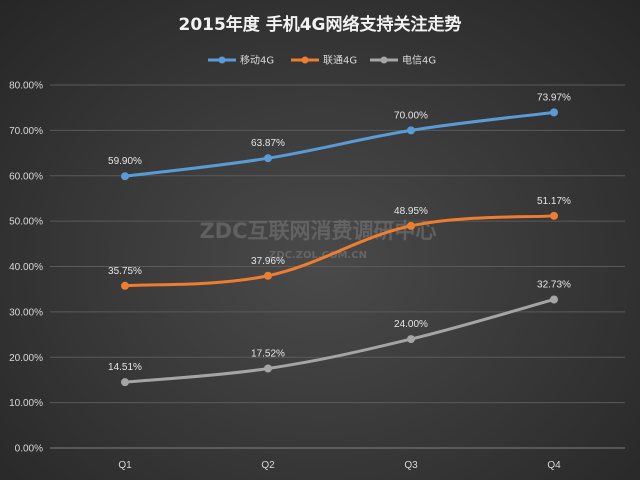 The image size is (640, 480). What do you see at coordinates (257, 60) in the screenshot?
I see `legend-label: 移动4G` at bounding box center [257, 60].